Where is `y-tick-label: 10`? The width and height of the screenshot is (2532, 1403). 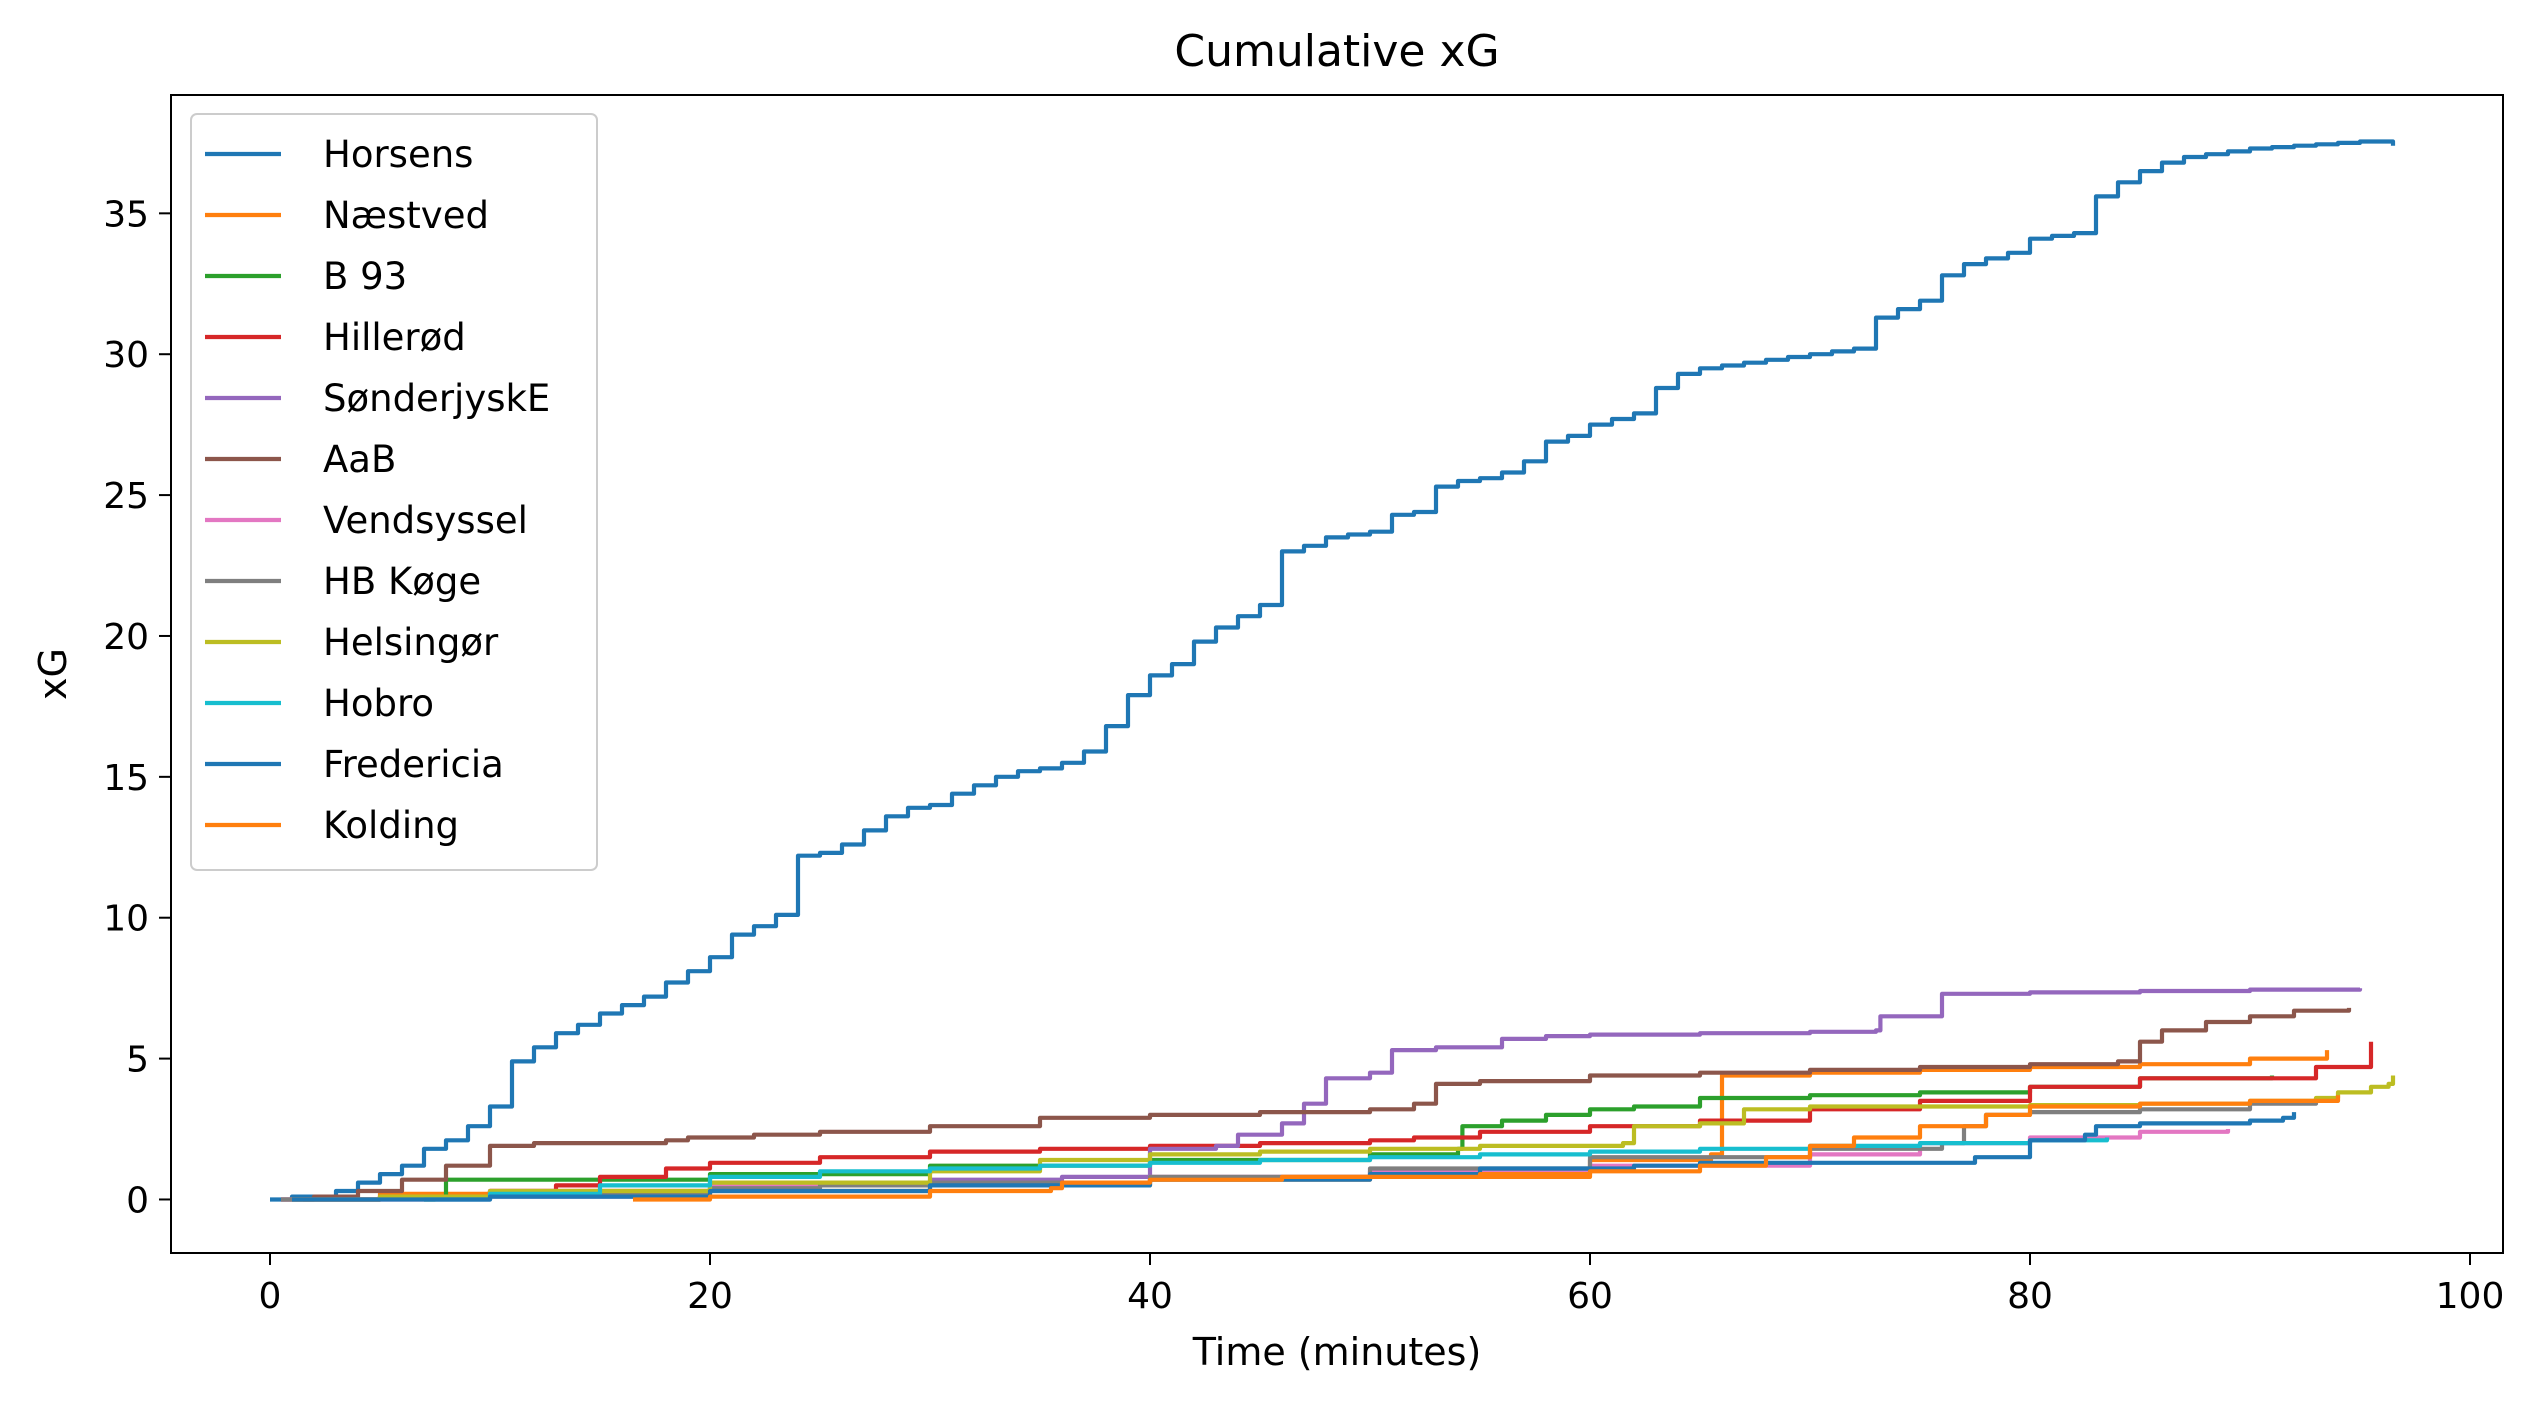 y-tick-label: 10 is located at coordinates (126, 919).